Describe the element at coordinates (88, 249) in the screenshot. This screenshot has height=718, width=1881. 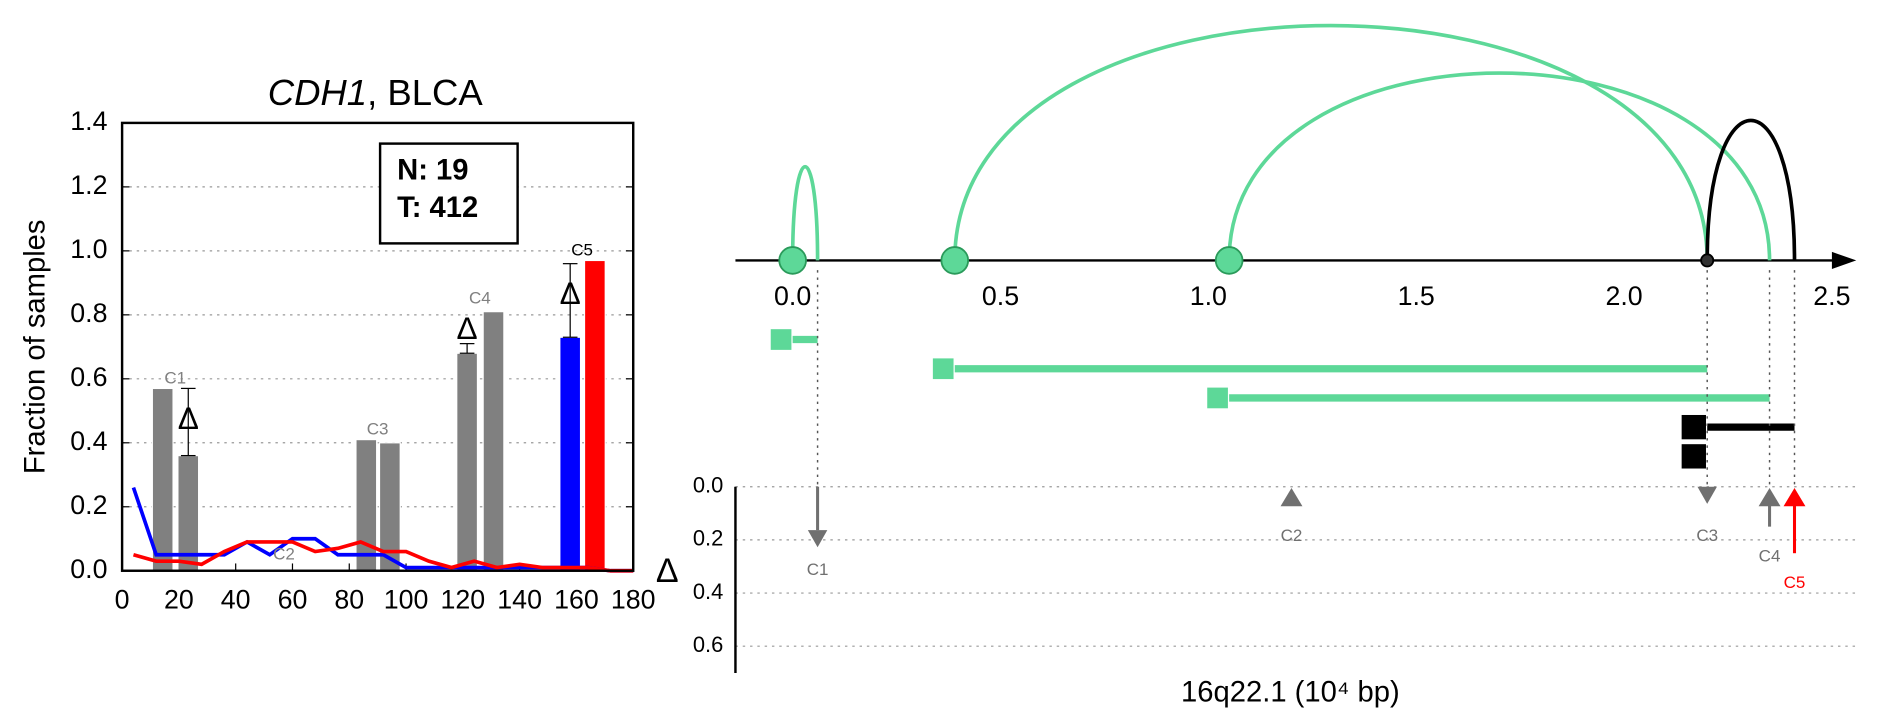
I see `y-tick-label: 1.0` at that location.